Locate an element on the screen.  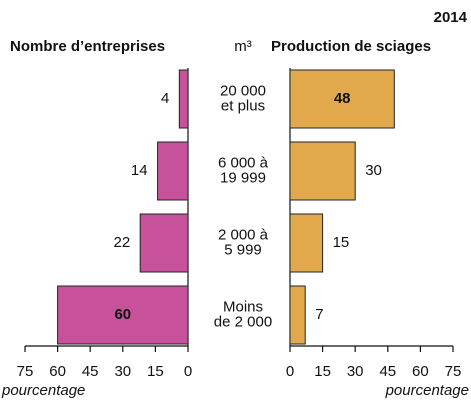
panel-title: Production de sciages is located at coordinates (351, 46).